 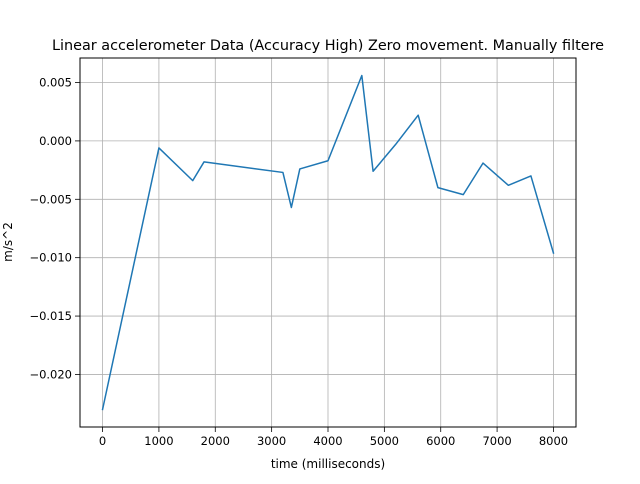 What do you see at coordinates (55, 141) in the screenshot?
I see `y-tick-label: 0.000` at bounding box center [55, 141].